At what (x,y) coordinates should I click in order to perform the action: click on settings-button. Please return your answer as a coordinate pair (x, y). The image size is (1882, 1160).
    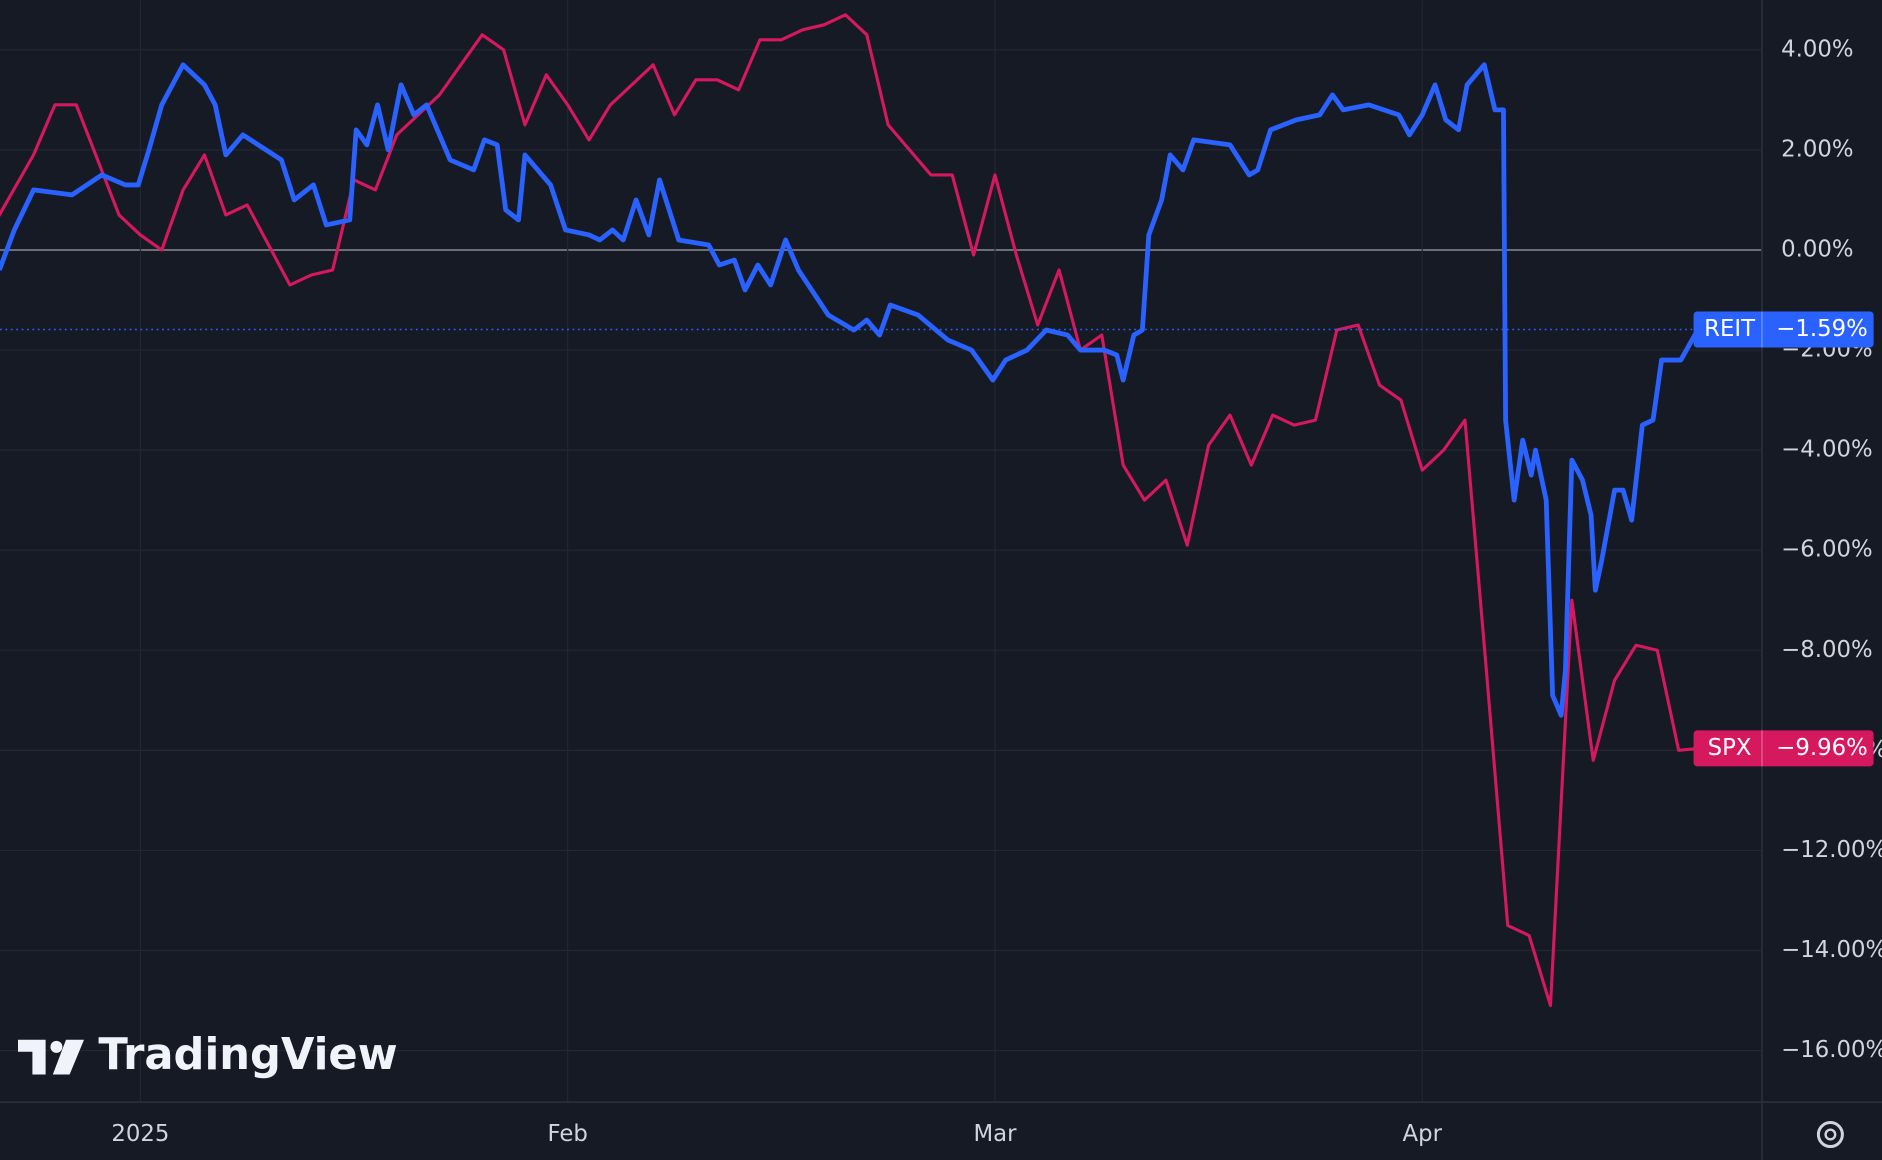
    Looking at the image, I should click on (1830, 1135).